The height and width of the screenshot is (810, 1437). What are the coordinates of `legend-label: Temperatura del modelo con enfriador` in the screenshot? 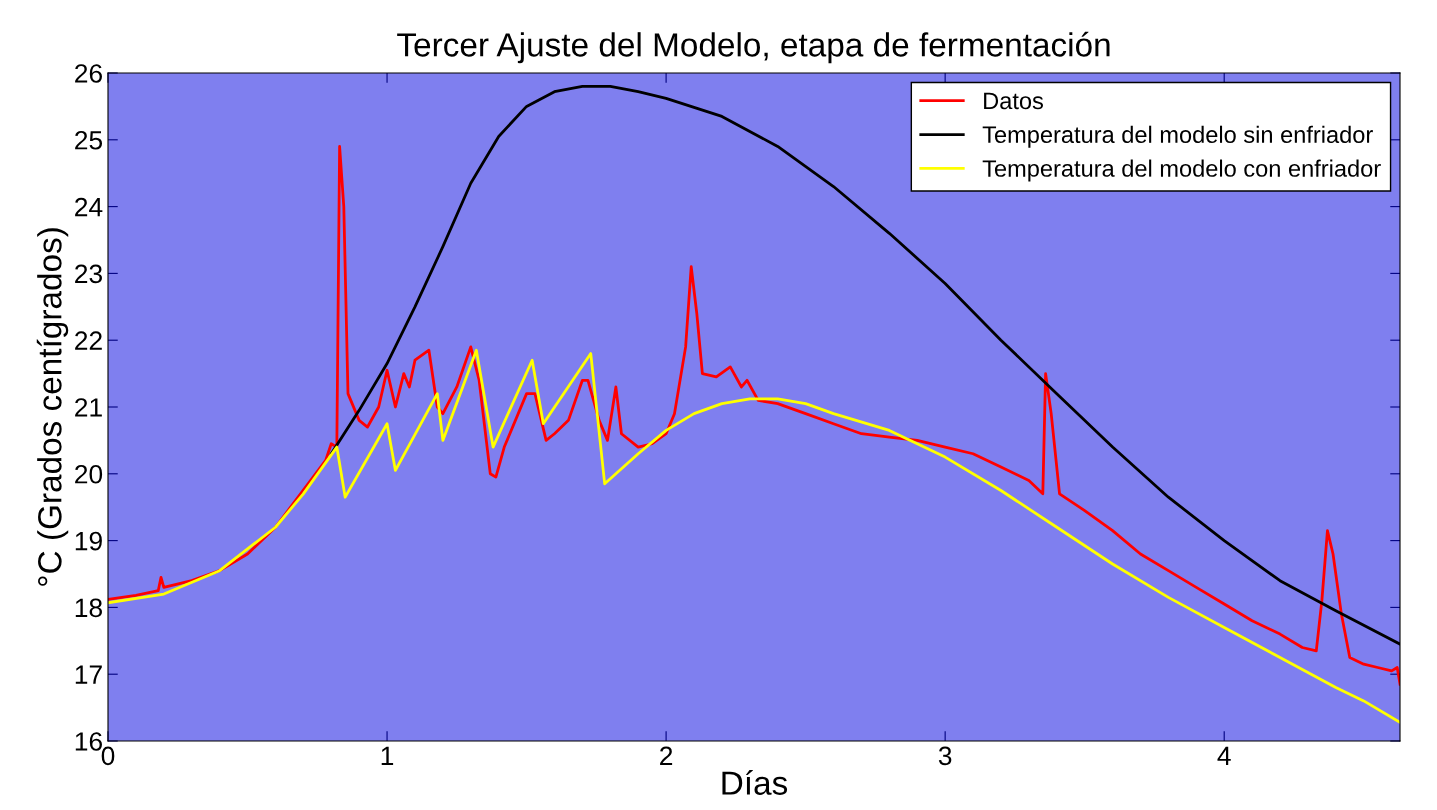 It's located at (1181, 170).